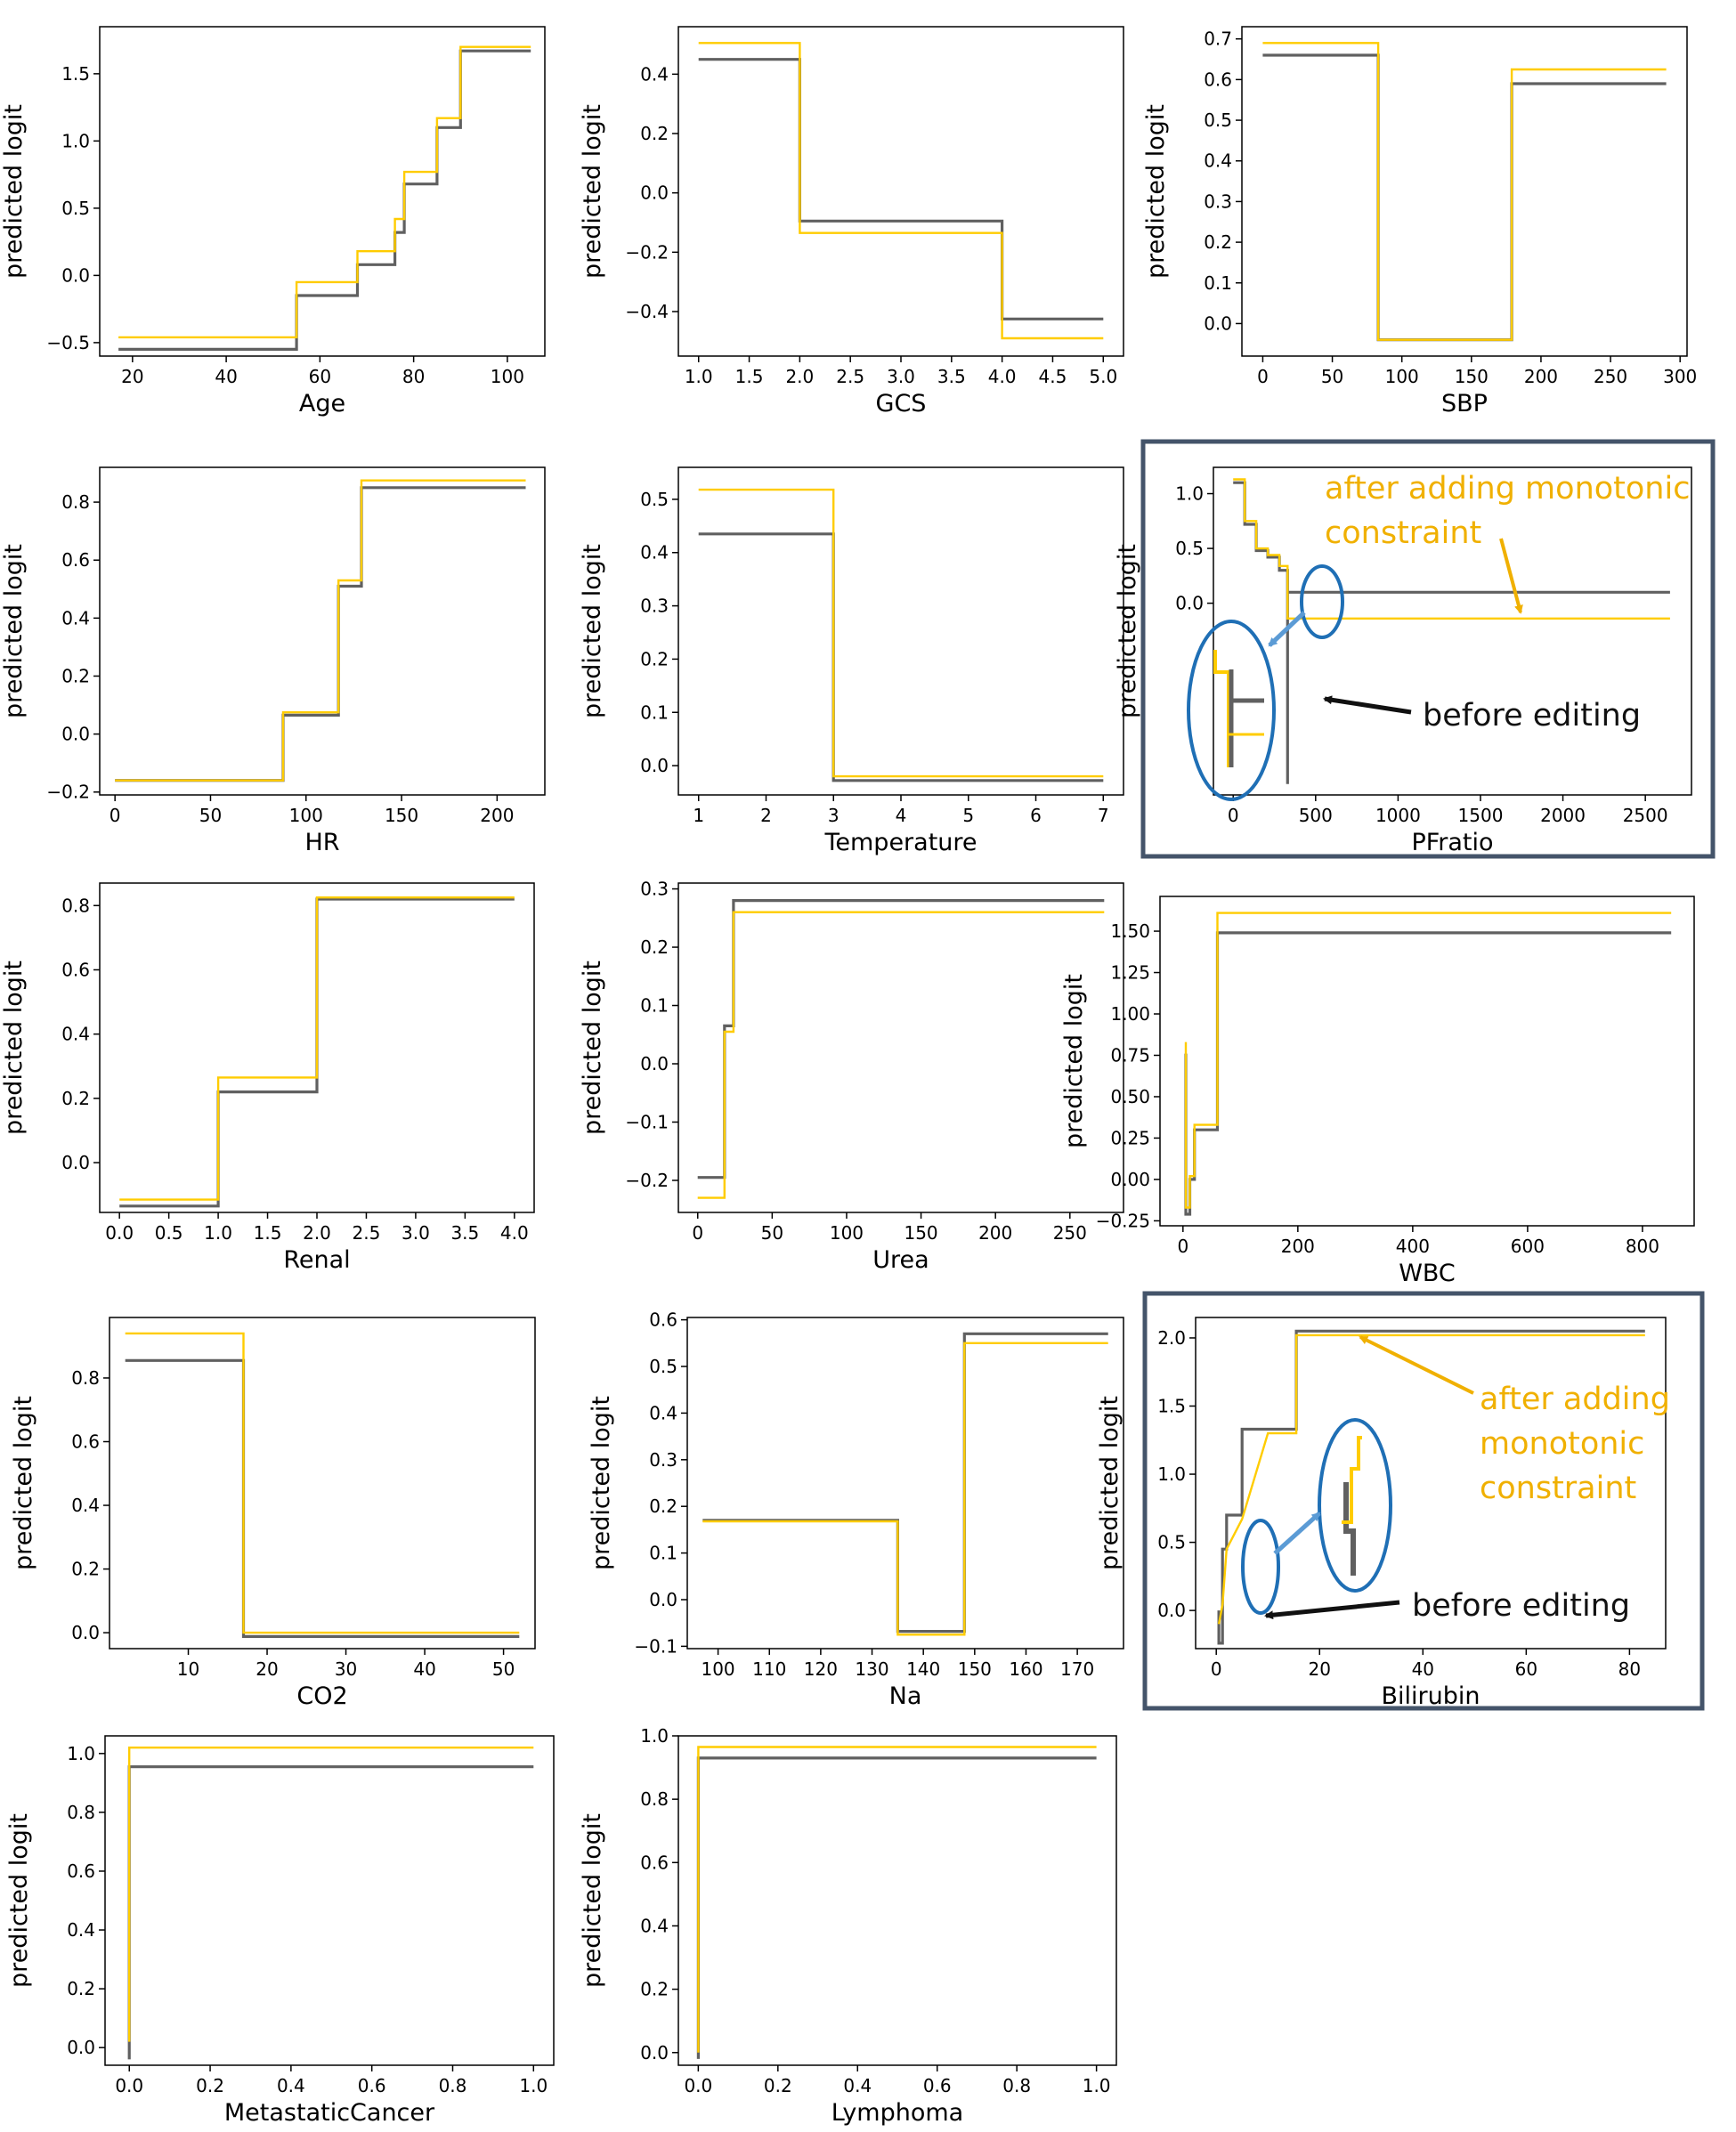 The image size is (1736, 2132). I want to click on x-tick-label: 0.2, so click(778, 2085).